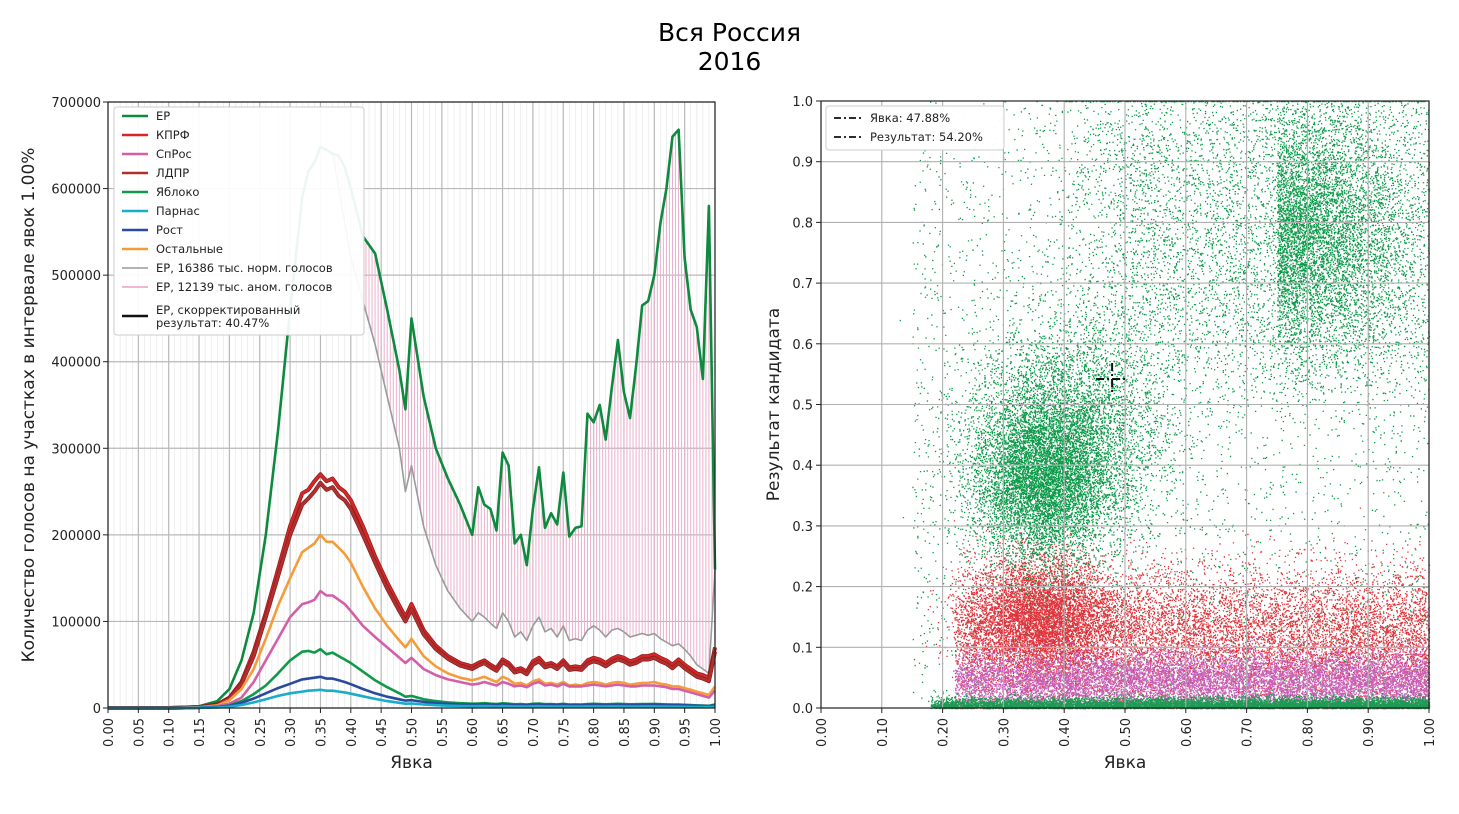 Image resolution: width=1459 pixels, height=814 pixels. Describe the element at coordinates (802, 466) in the screenshot. I see `y-tick-label: 0.4` at that location.